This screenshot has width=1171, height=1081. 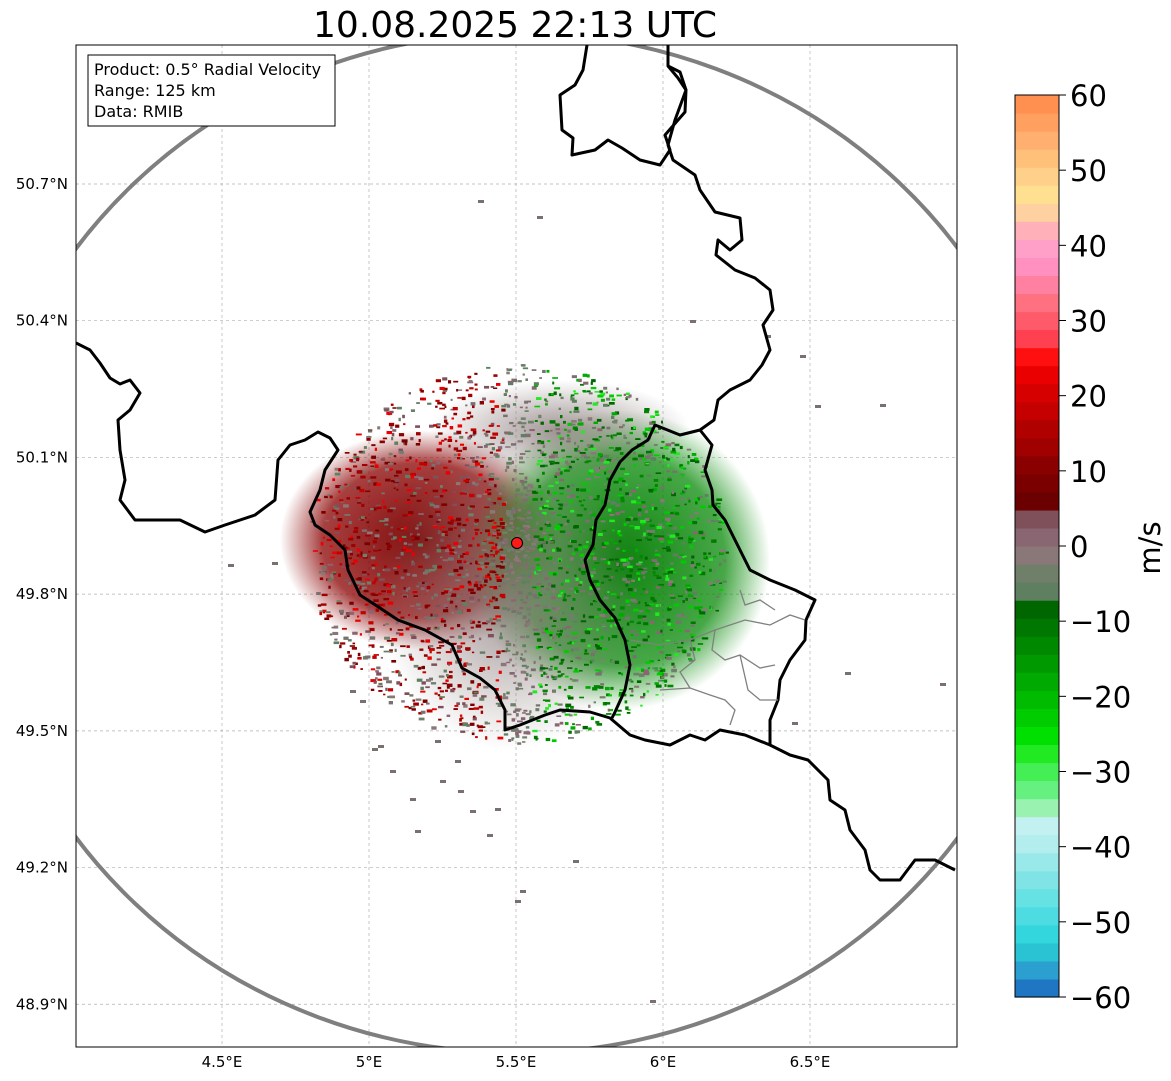 I want to click on colorbar-tick-label: 10, so click(x=1088, y=472).